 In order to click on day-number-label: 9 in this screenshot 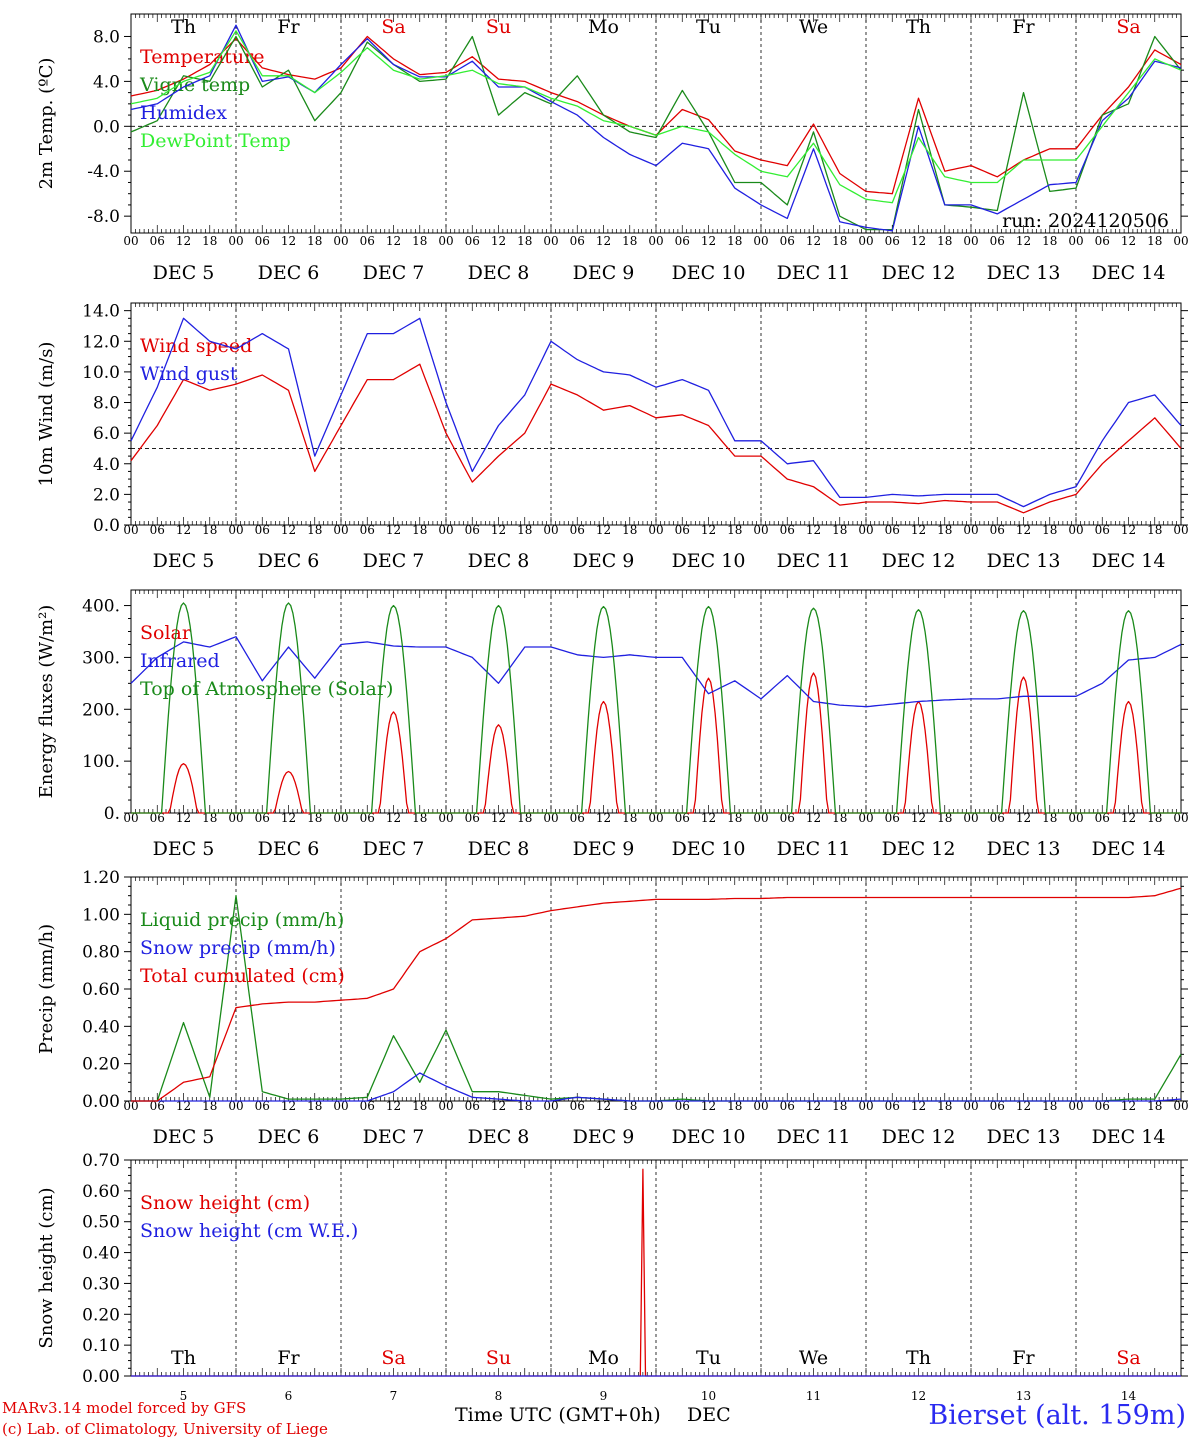, I will do `click(604, 1396)`.